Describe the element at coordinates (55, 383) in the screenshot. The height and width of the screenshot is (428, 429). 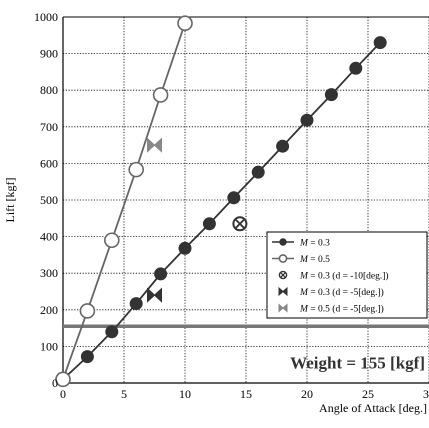
I see `y-tick-label: 0` at that location.